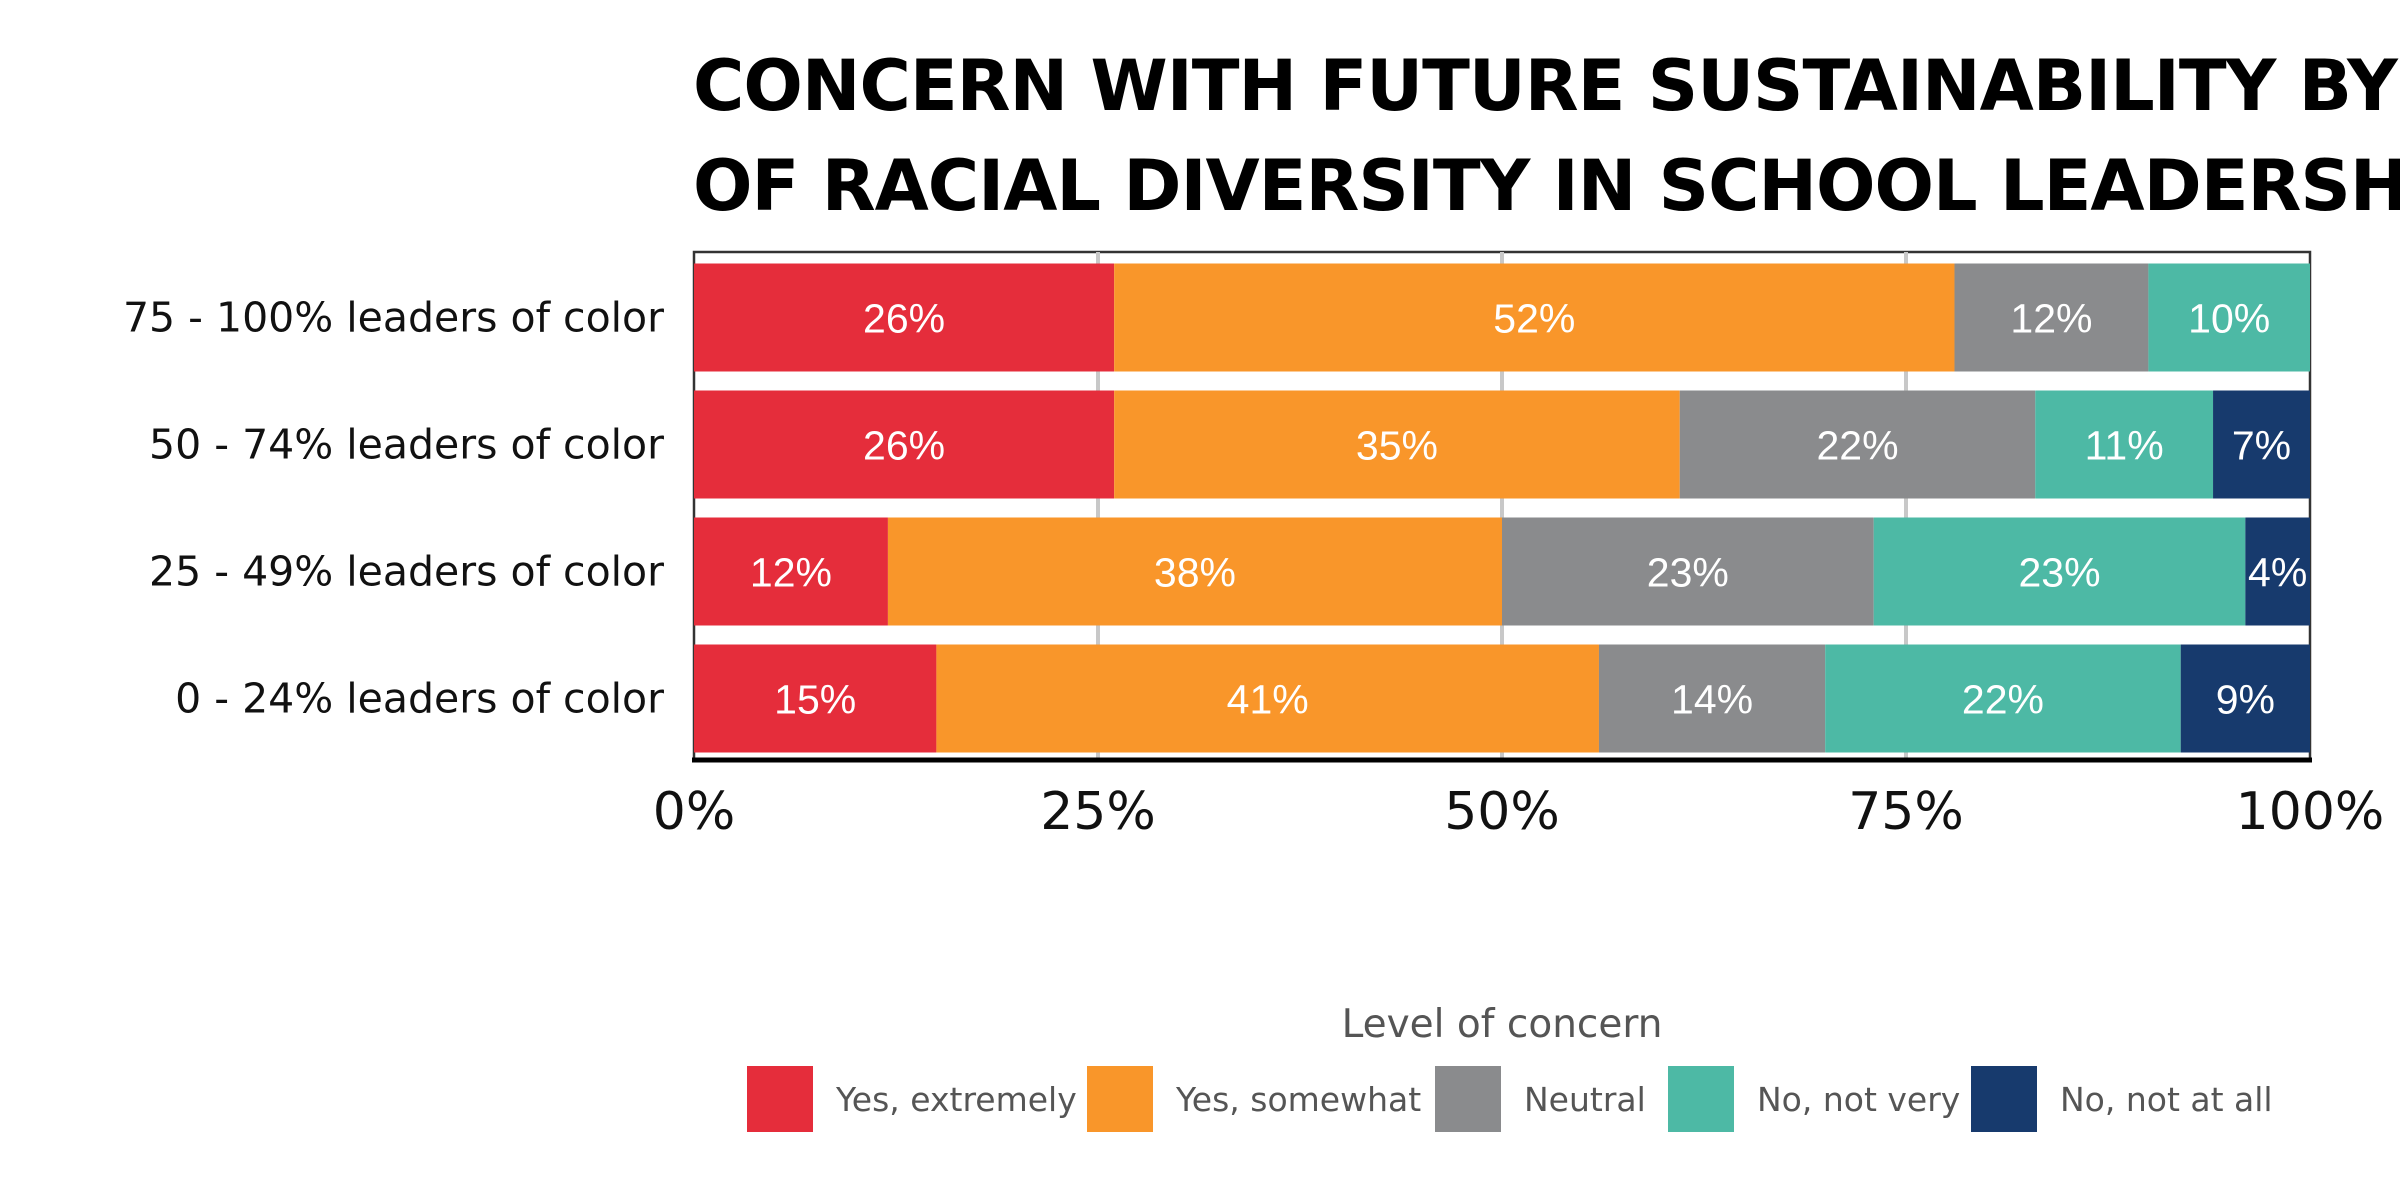 This screenshot has height=1200, width=2400. Describe the element at coordinates (1585, 1099) in the screenshot. I see `legend-label: Neutral` at that location.